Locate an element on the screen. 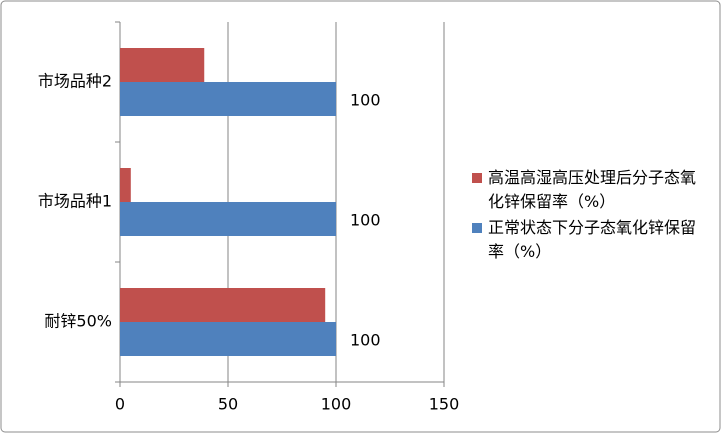 The width and height of the screenshot is (722, 434). legend-item: 高温高湿高压处理后分子态氧化锌保留率（%） is located at coordinates (588, 190).